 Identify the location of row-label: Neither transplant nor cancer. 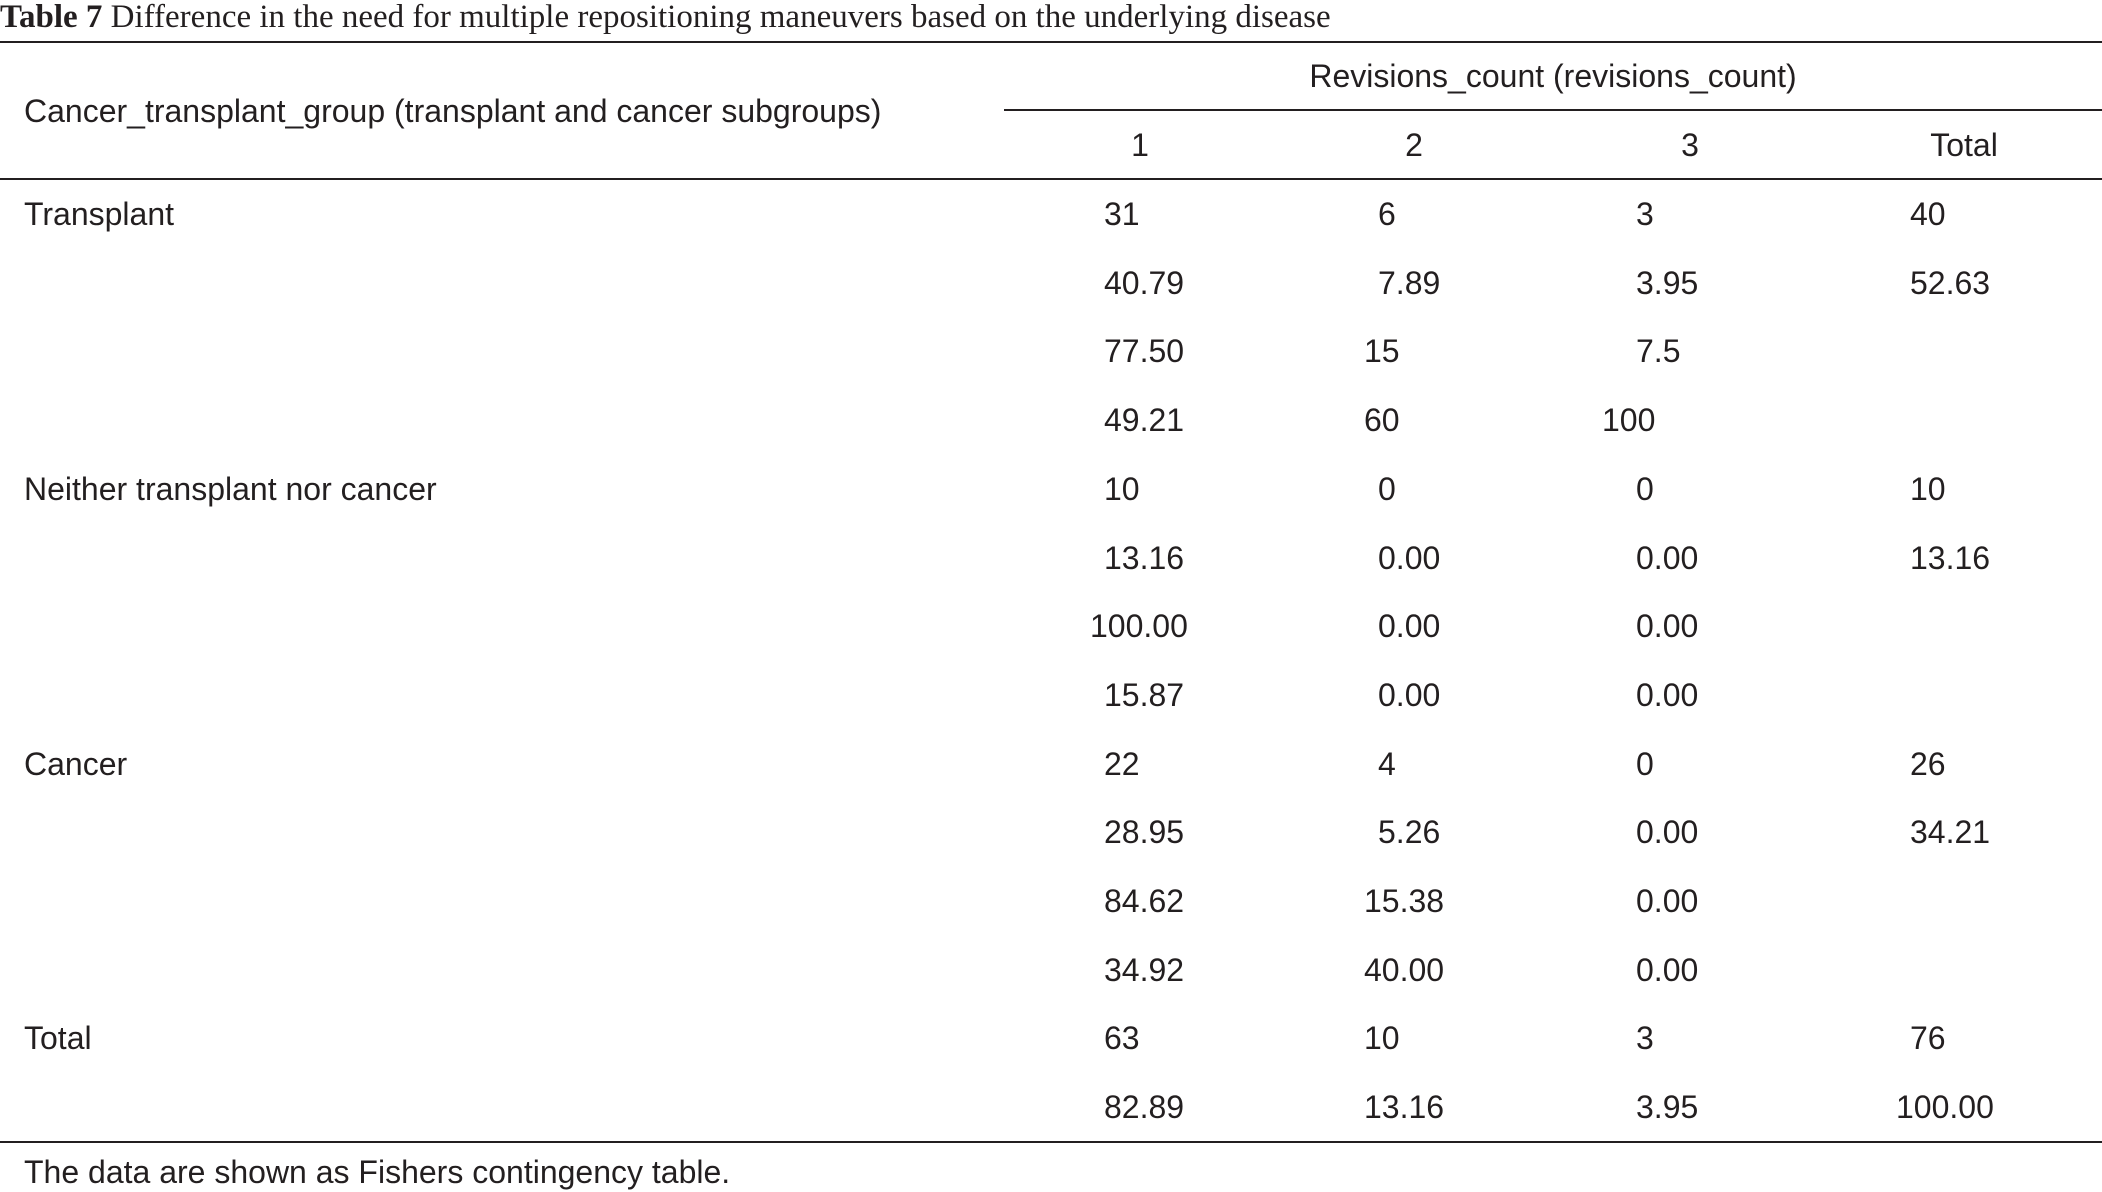
(230, 488).